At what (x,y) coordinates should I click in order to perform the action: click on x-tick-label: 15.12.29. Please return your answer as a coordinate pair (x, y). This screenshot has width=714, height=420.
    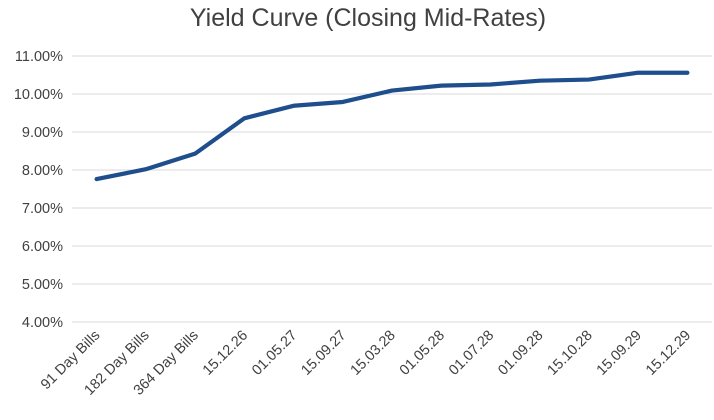
    Looking at the image, I should click on (668, 353).